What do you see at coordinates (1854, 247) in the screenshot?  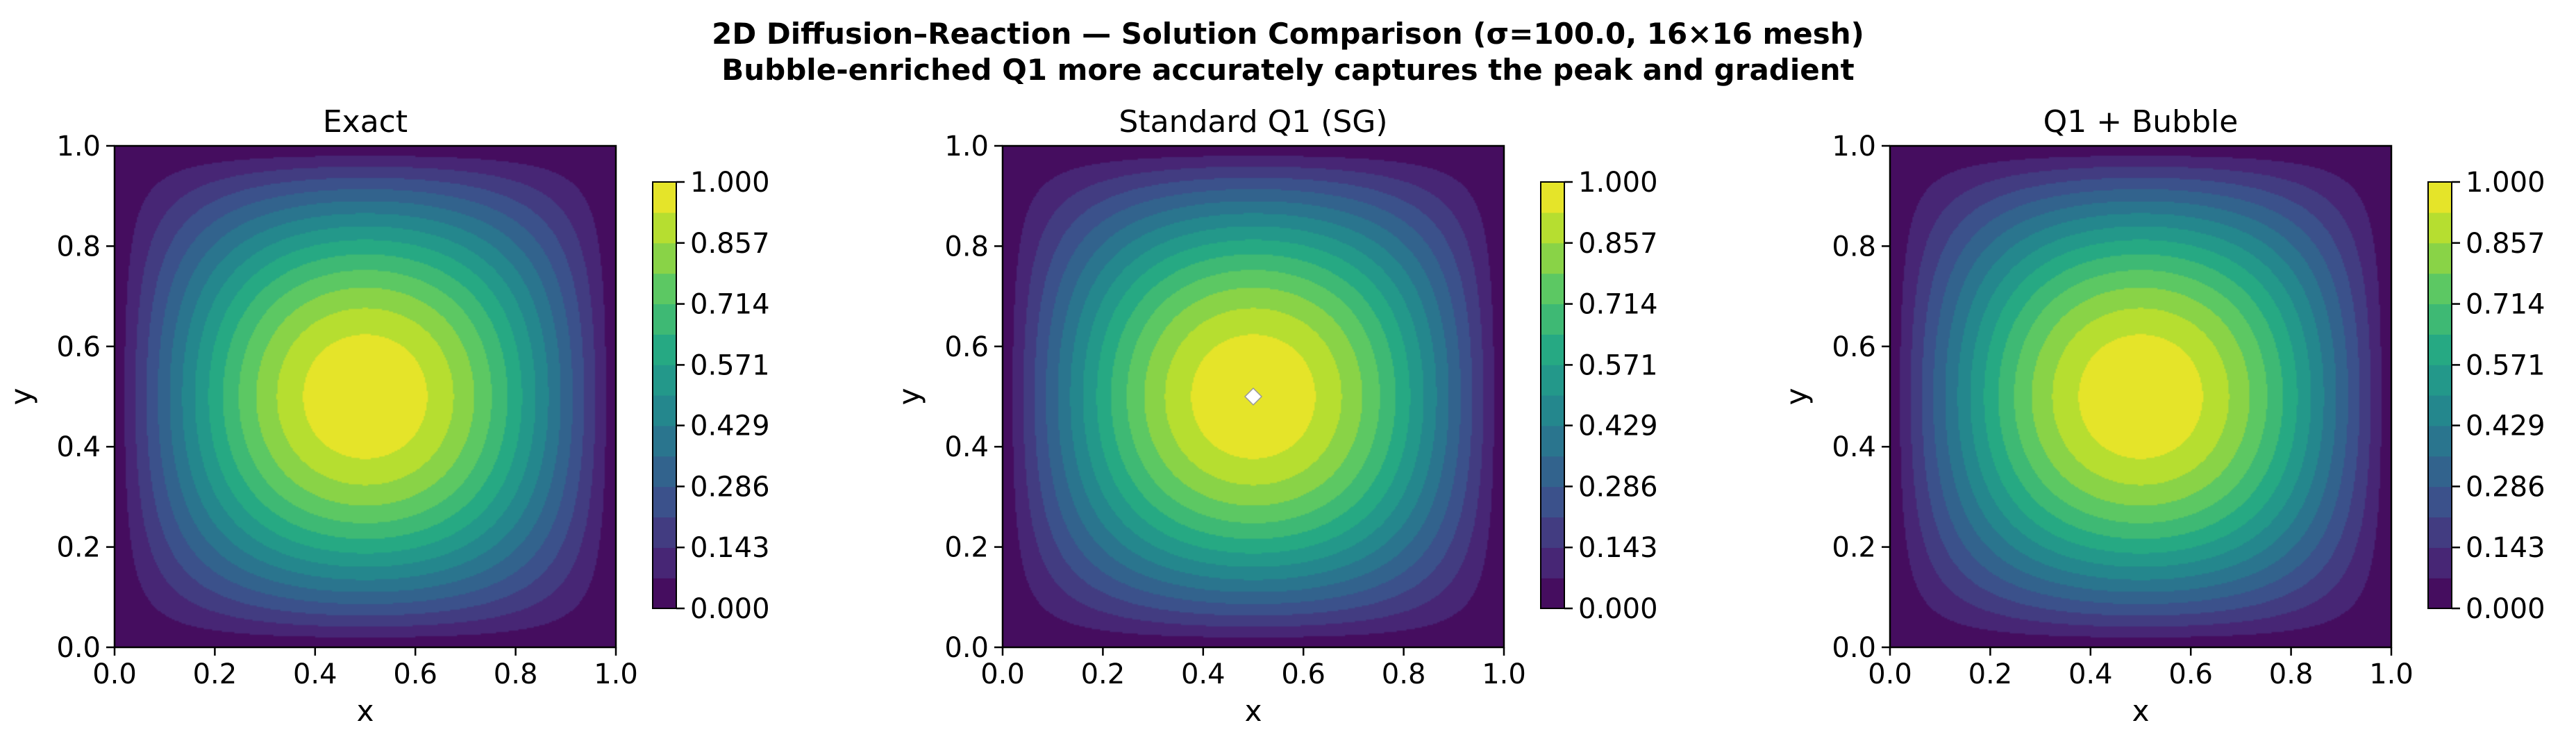 I see `y-tick-label: 0.8` at bounding box center [1854, 247].